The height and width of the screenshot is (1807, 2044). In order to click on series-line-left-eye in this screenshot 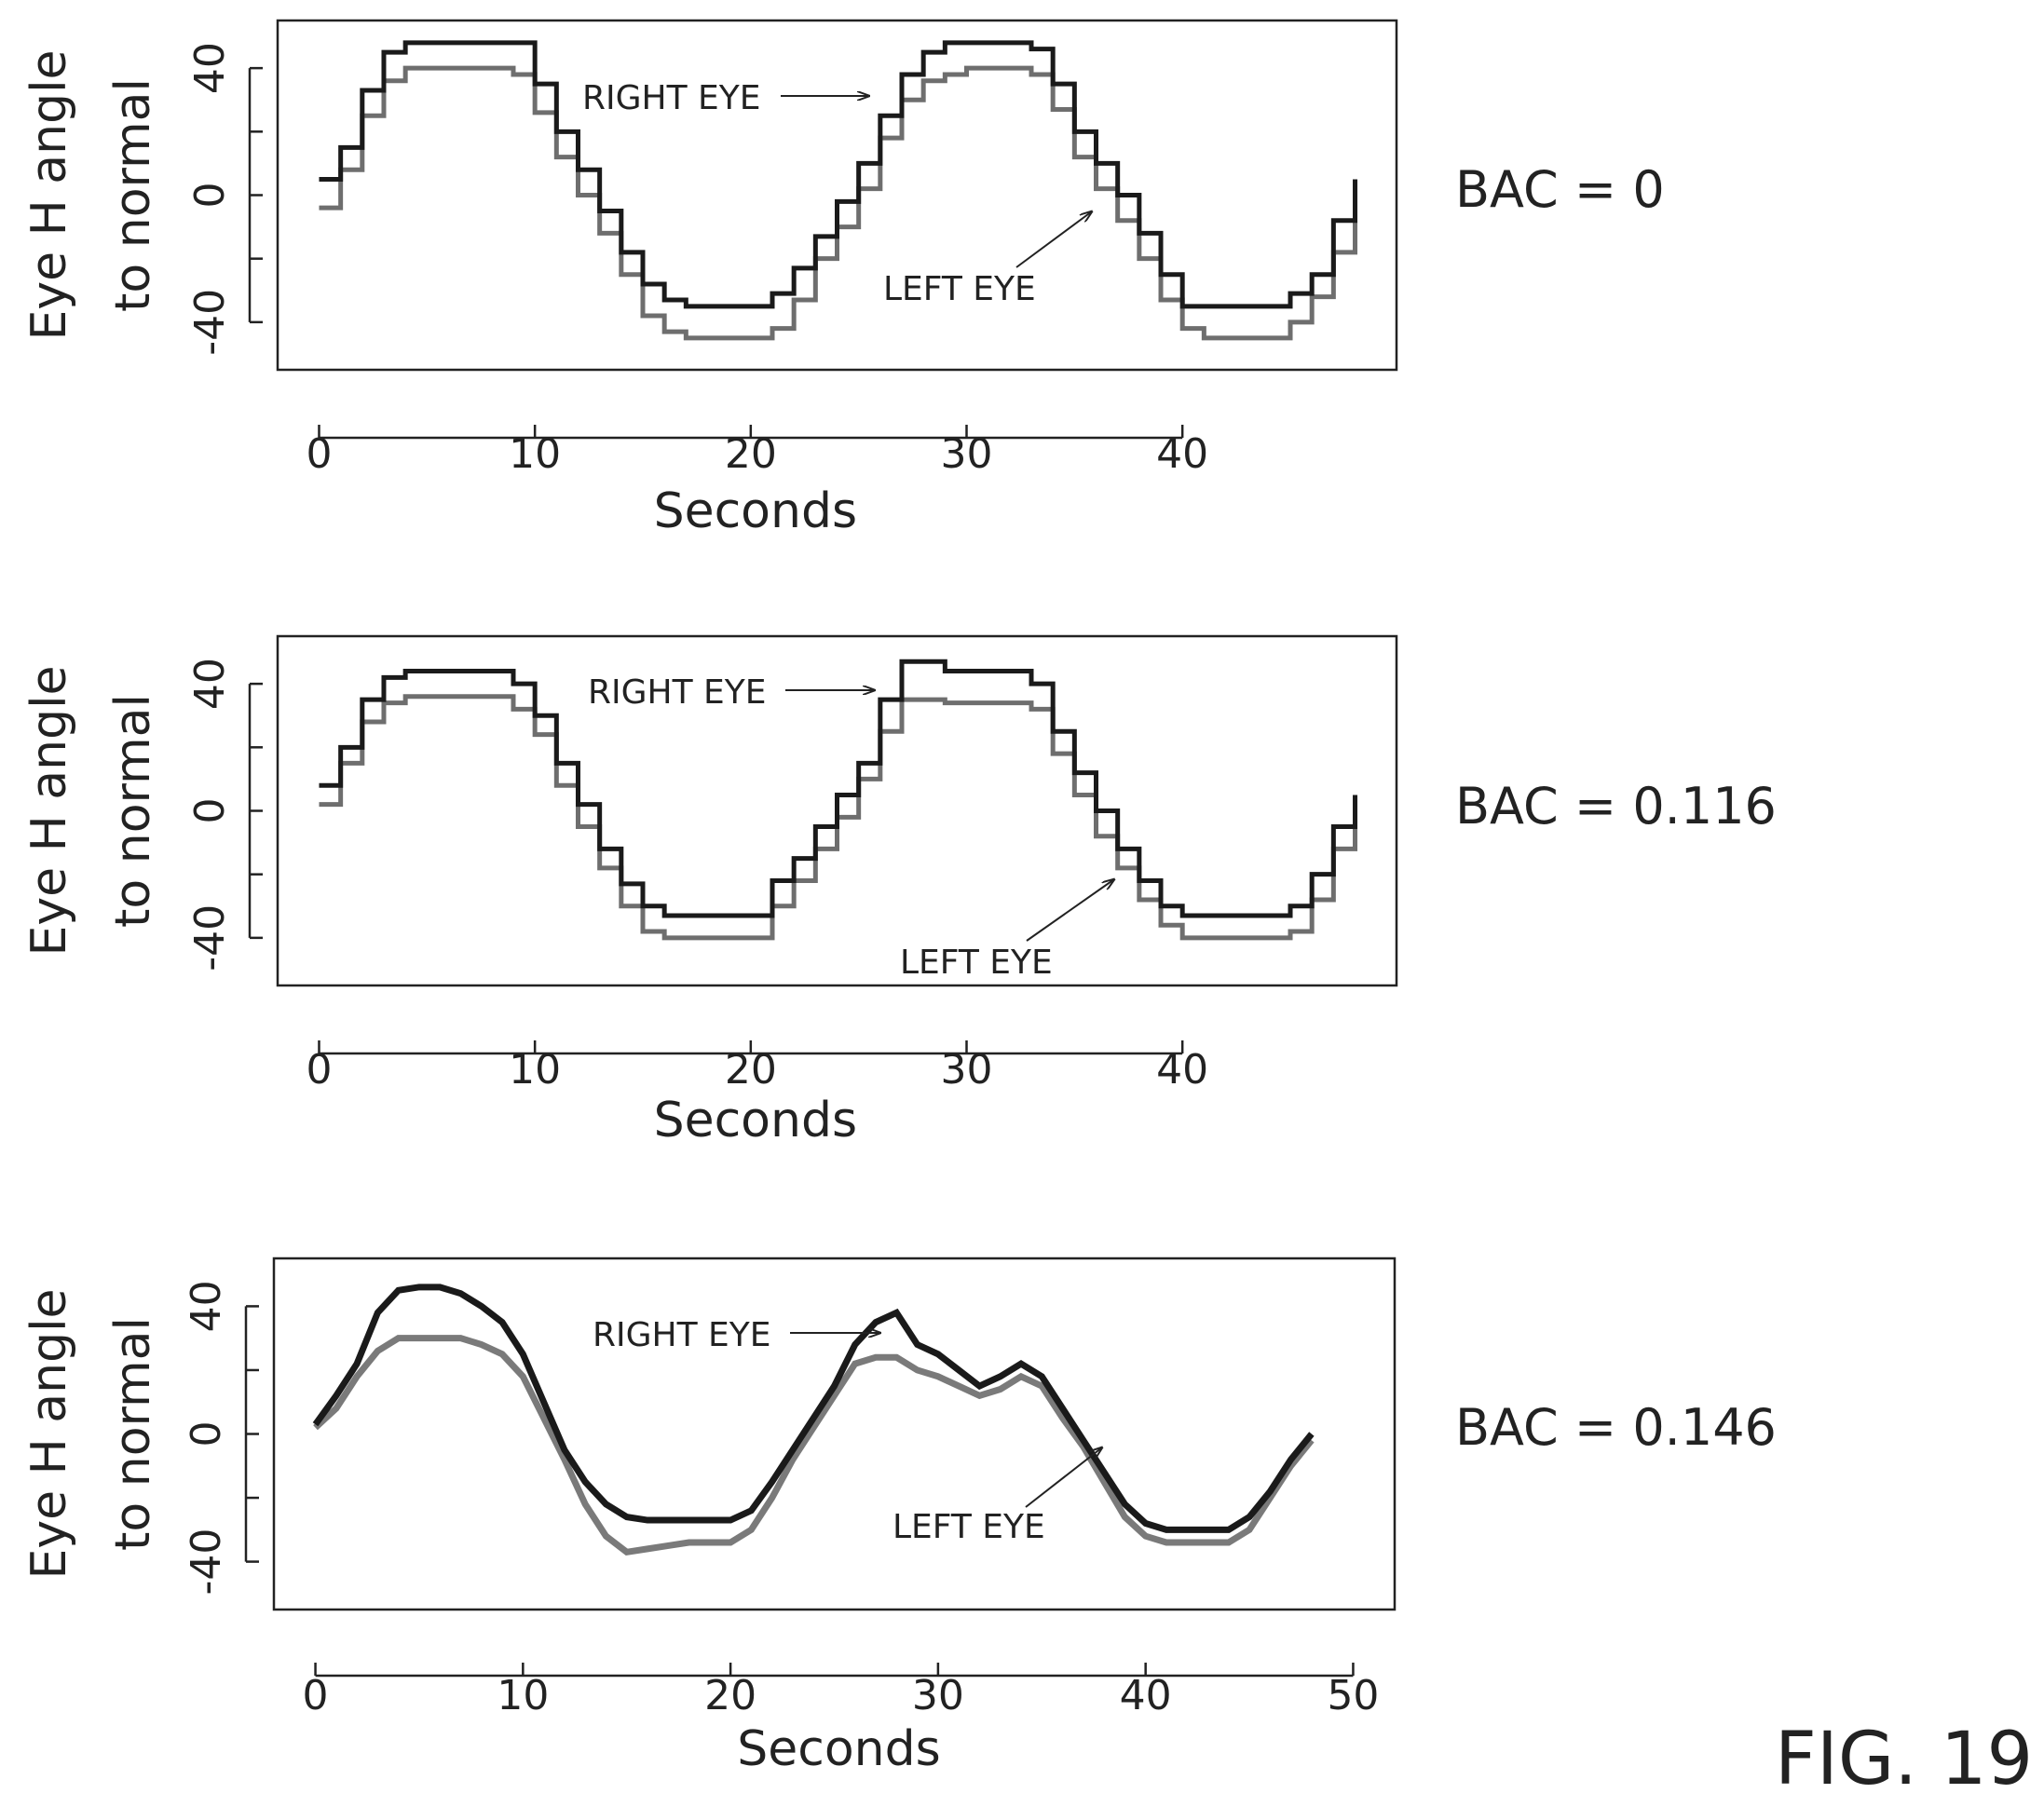, I will do `click(814, 1445)`.